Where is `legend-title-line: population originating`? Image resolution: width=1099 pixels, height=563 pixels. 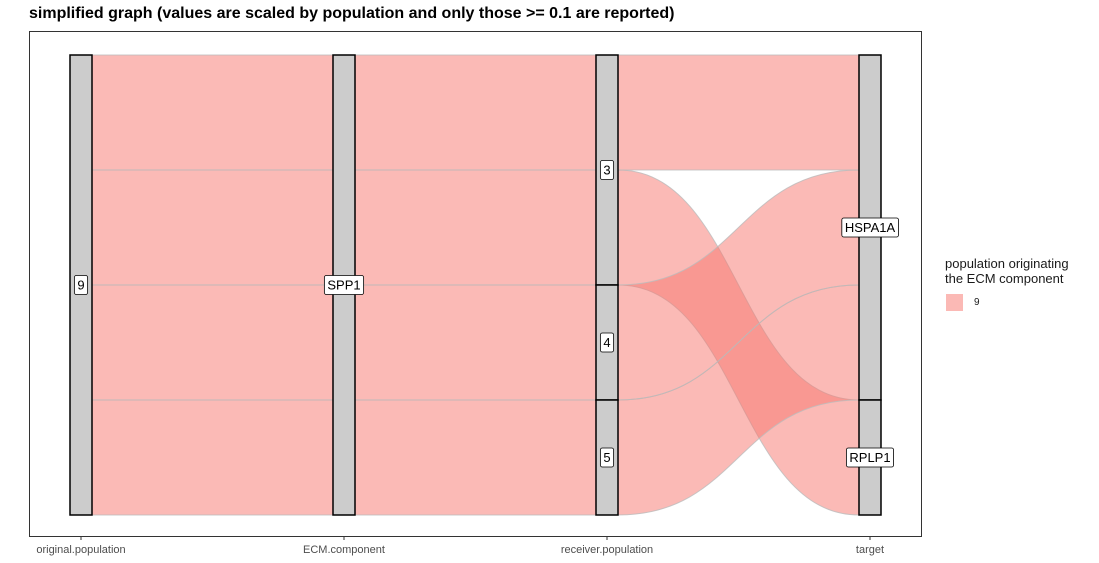 legend-title-line: population originating is located at coordinates (1007, 263).